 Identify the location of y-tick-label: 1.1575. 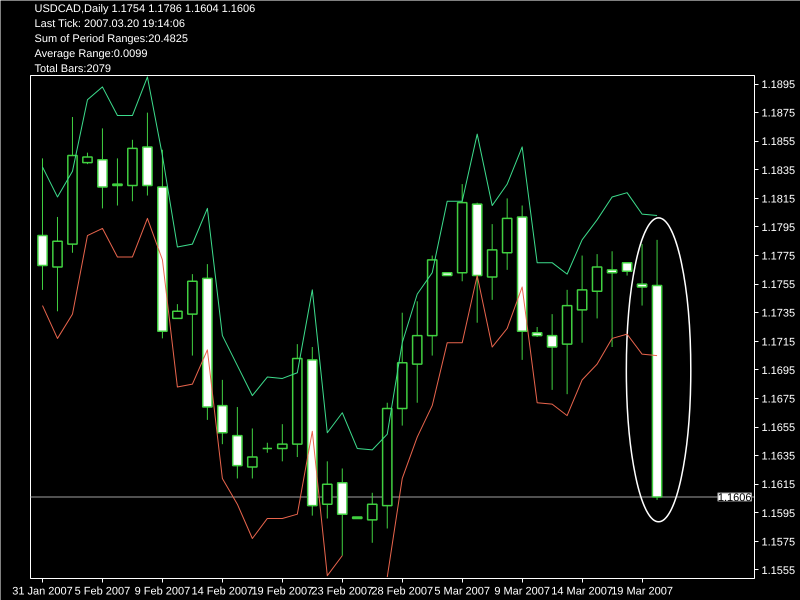
(779, 542).